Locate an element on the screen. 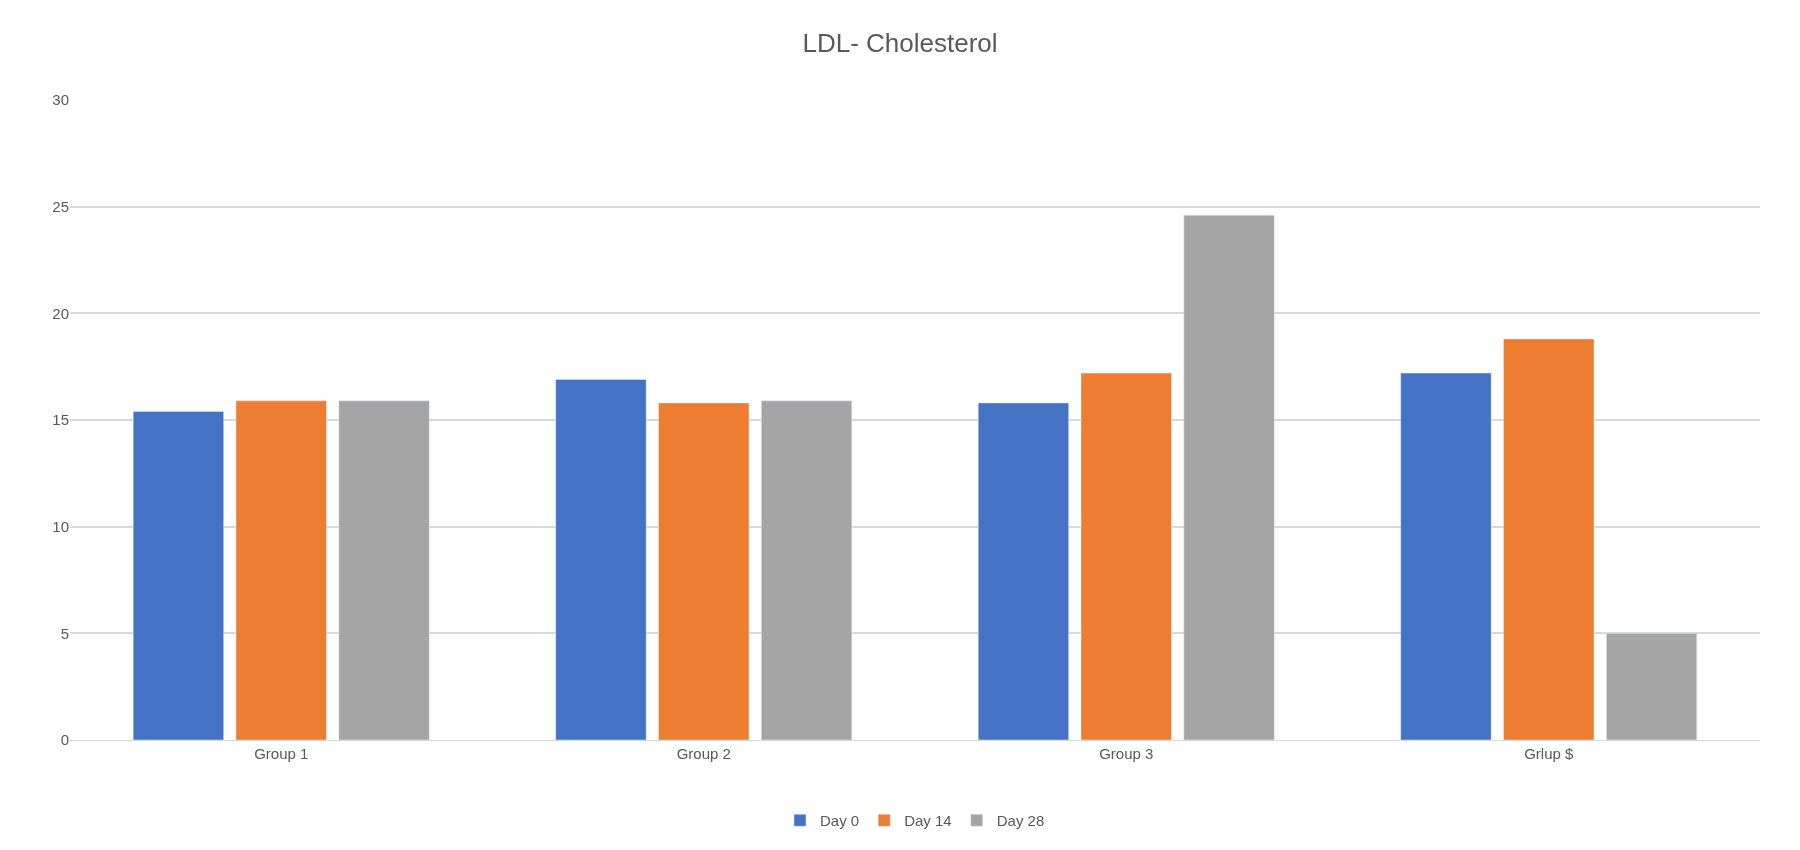  x-tick-label: Grlup $ is located at coordinates (1549, 753).